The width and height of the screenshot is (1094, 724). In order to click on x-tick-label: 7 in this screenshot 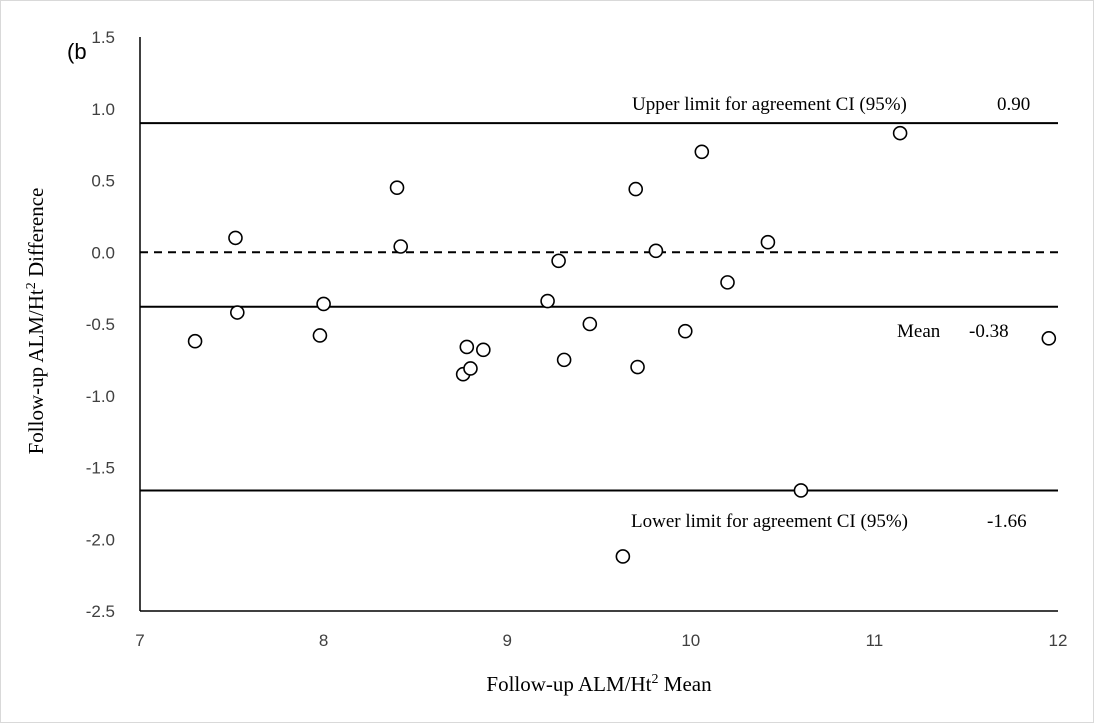, I will do `click(139, 640)`.